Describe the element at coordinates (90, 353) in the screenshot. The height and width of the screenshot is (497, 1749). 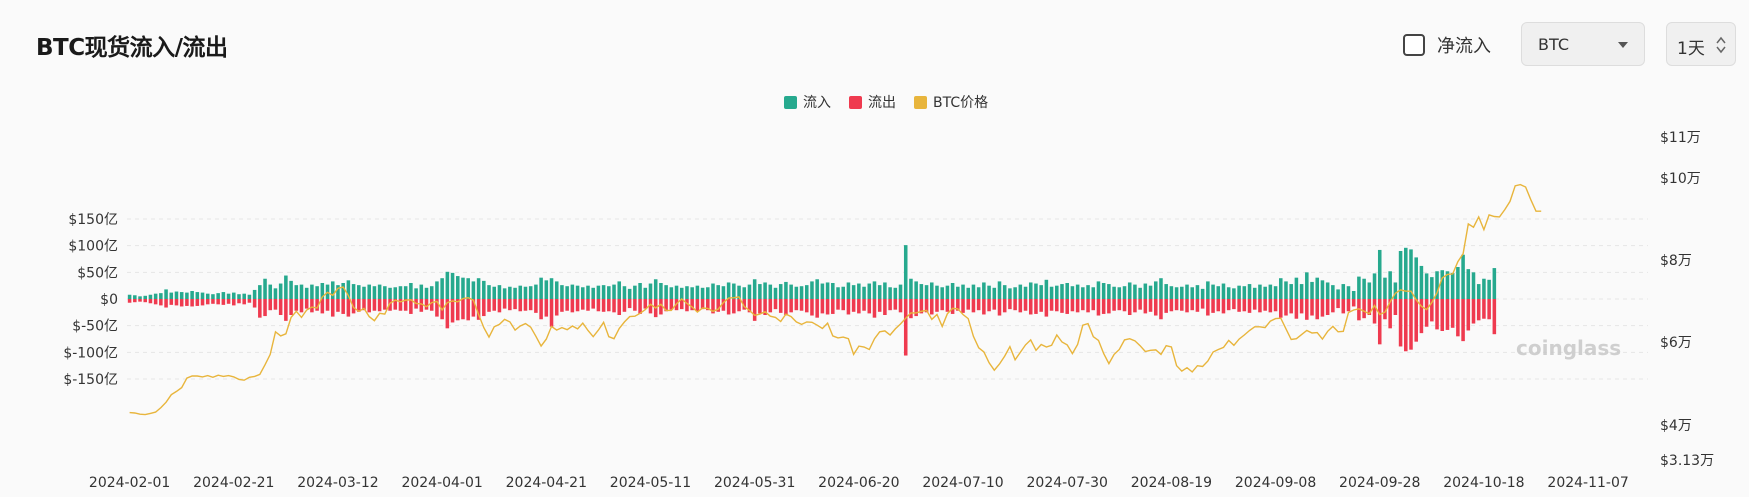
I see `y-left-tick: $-100亿` at that location.